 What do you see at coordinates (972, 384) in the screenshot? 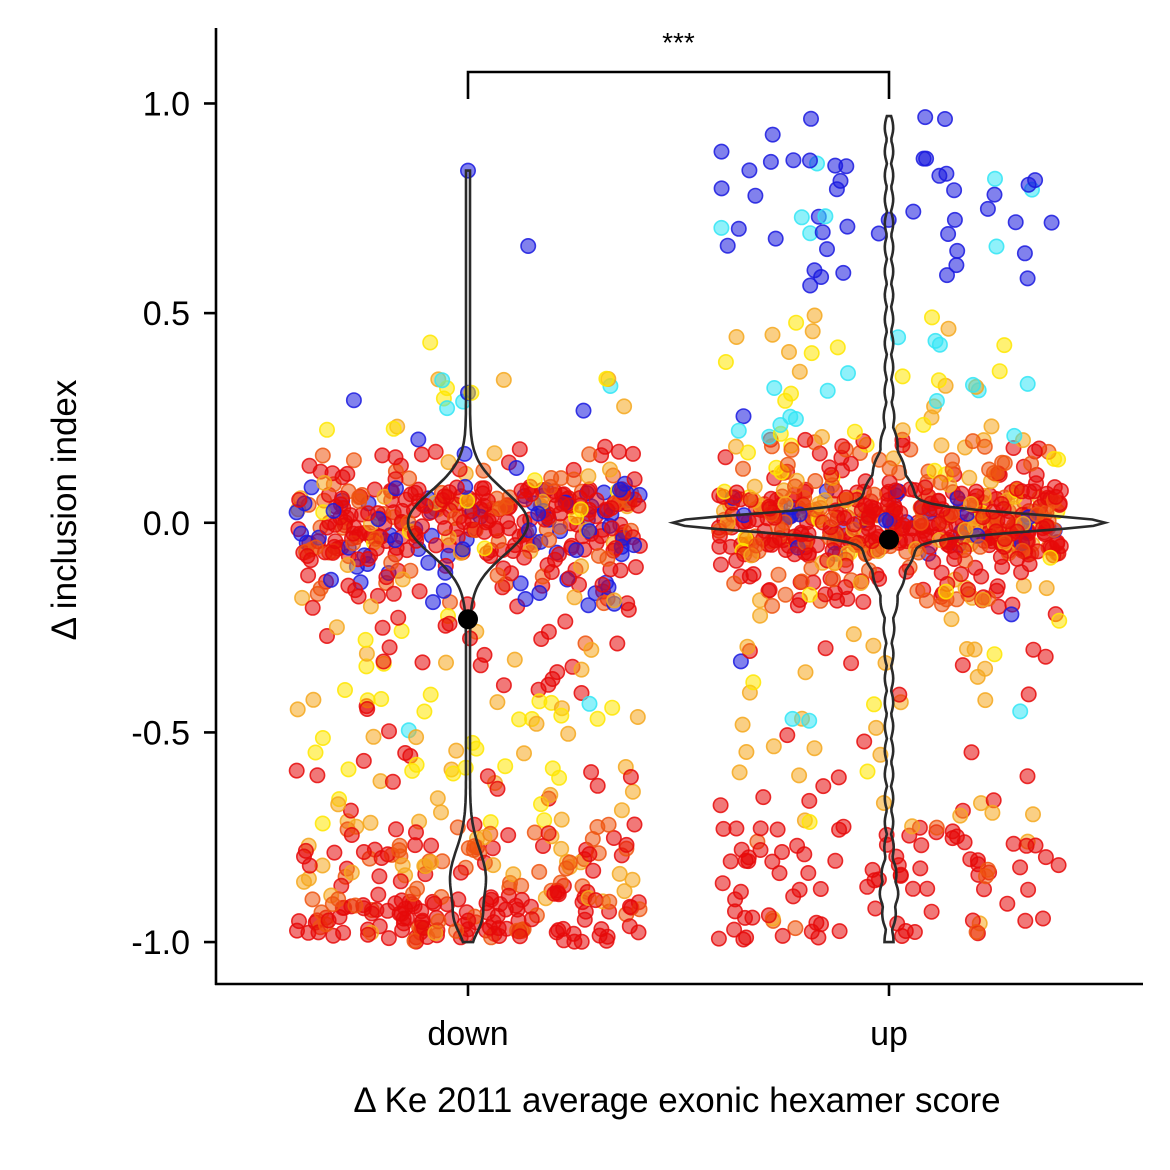
I see `data-point-up-cyan` at bounding box center [972, 384].